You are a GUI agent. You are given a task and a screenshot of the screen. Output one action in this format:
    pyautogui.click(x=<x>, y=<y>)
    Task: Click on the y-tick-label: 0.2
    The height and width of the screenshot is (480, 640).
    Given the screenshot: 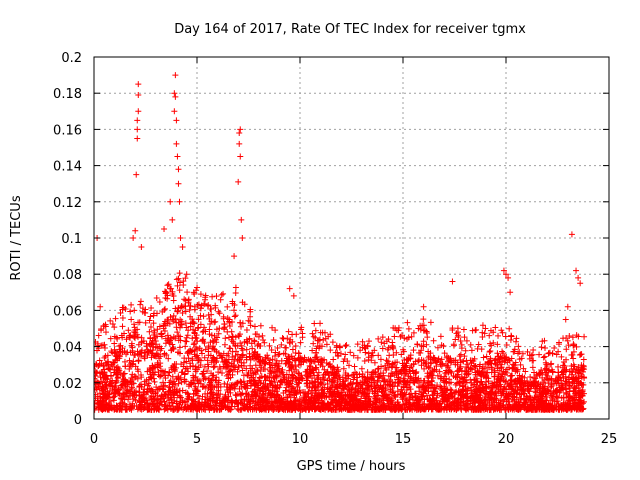 What is the action you would take?
    pyautogui.click(x=71, y=58)
    